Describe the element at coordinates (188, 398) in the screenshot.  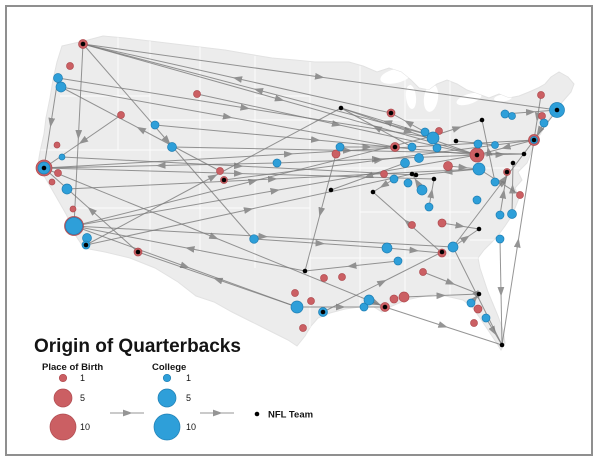
I see `legend-size-label: 5` at that location.